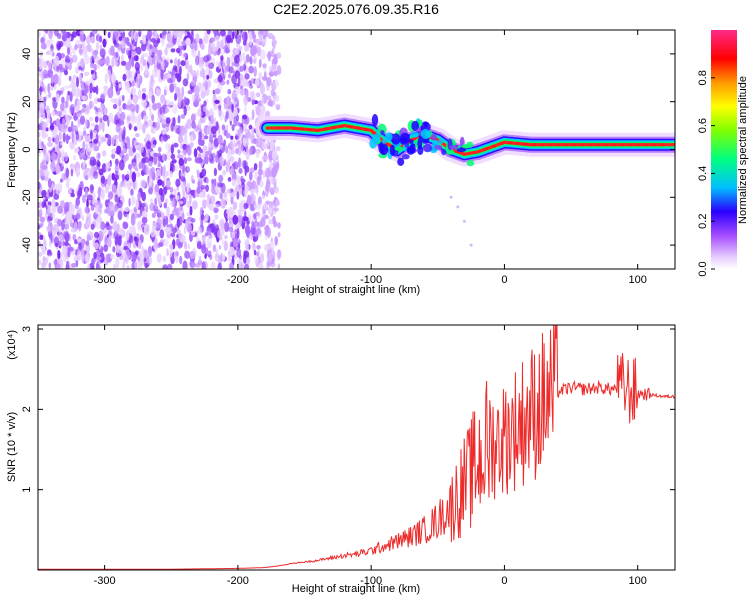 The width and height of the screenshot is (750, 600). Describe the element at coordinates (638, 581) in the screenshot. I see `x-tick-label: 100` at that location.